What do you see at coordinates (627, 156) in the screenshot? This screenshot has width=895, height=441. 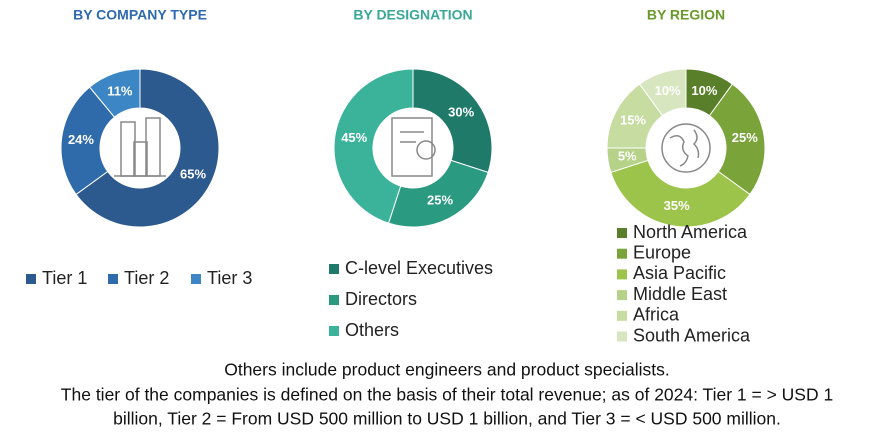 I see `data-label: 5%` at bounding box center [627, 156].